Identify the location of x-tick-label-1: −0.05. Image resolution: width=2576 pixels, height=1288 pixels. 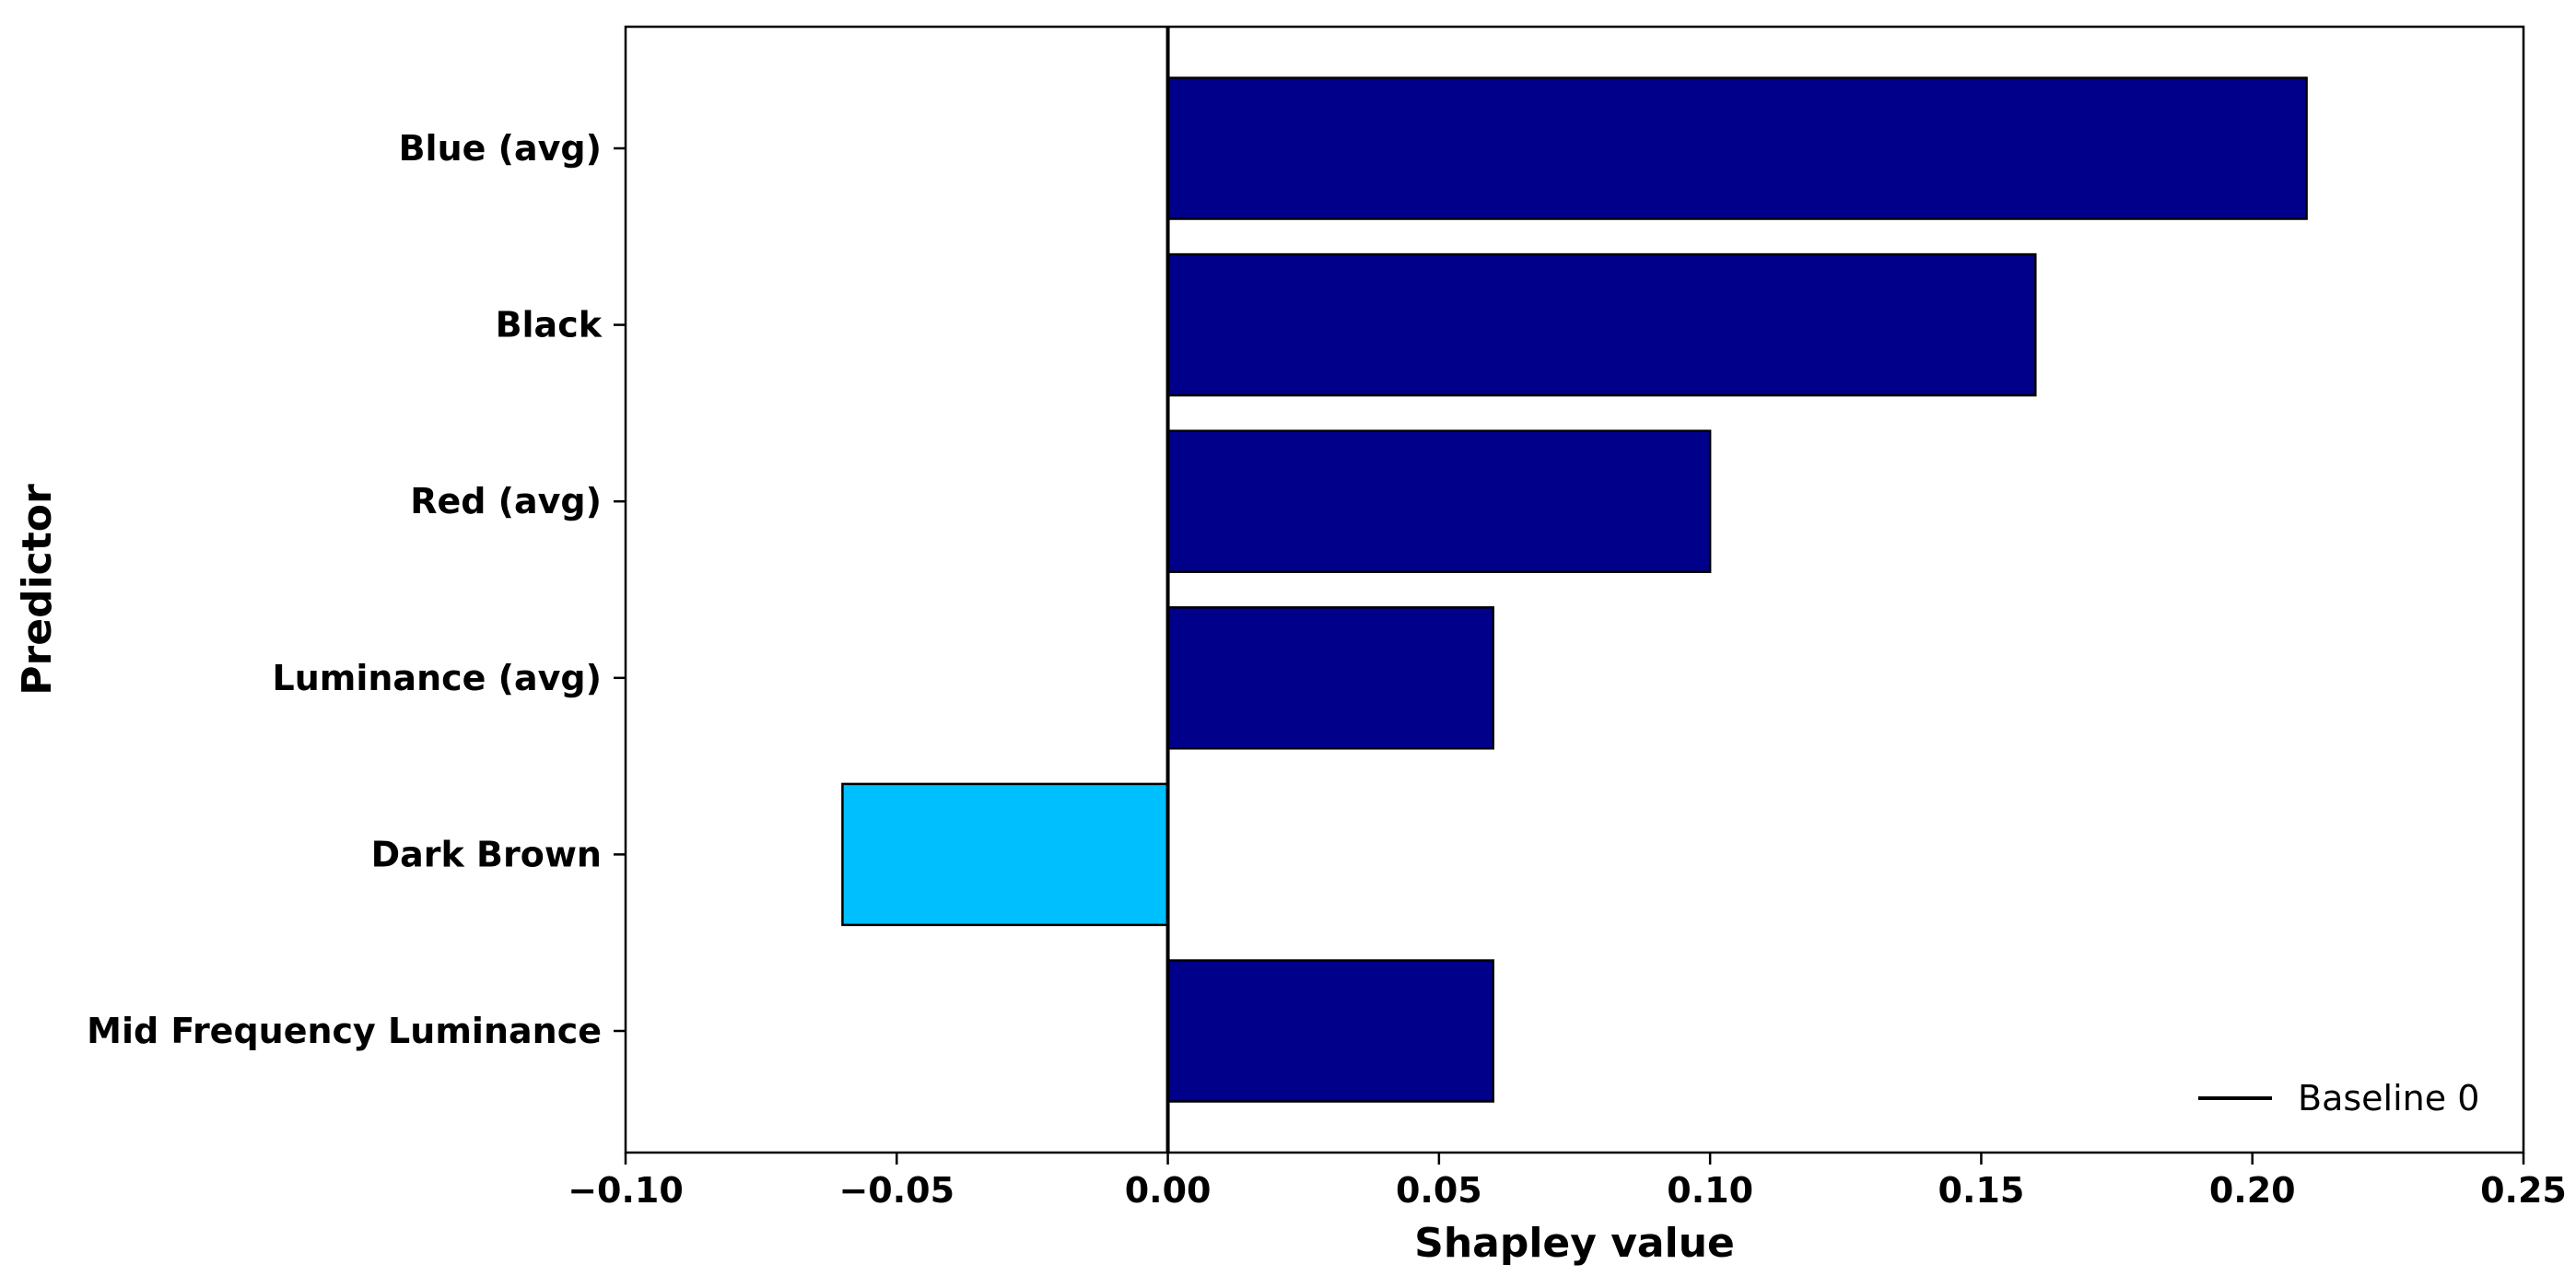
(896, 1190).